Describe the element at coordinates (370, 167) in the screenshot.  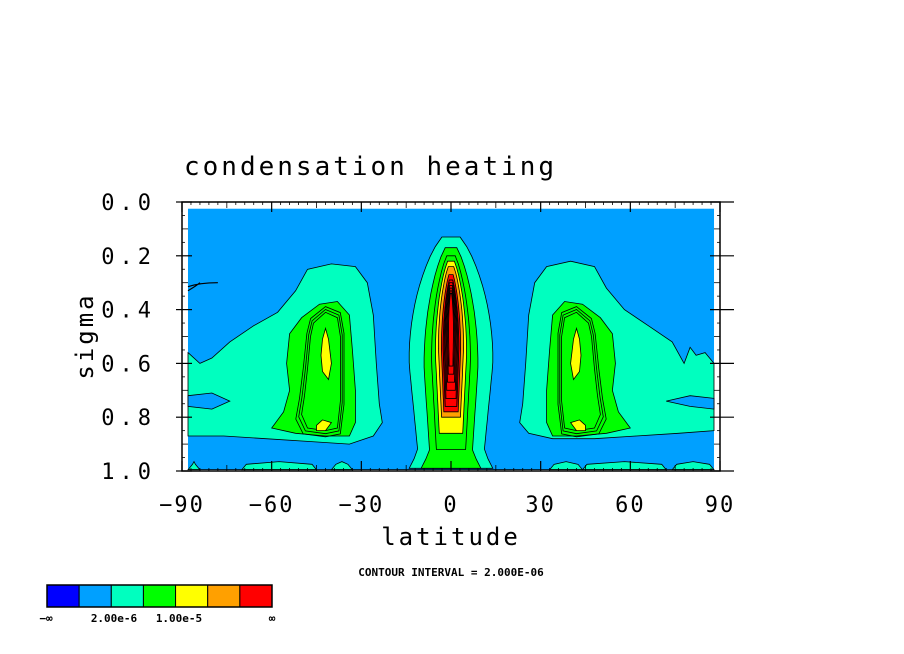
I see `chart-title: condensation heating` at that location.